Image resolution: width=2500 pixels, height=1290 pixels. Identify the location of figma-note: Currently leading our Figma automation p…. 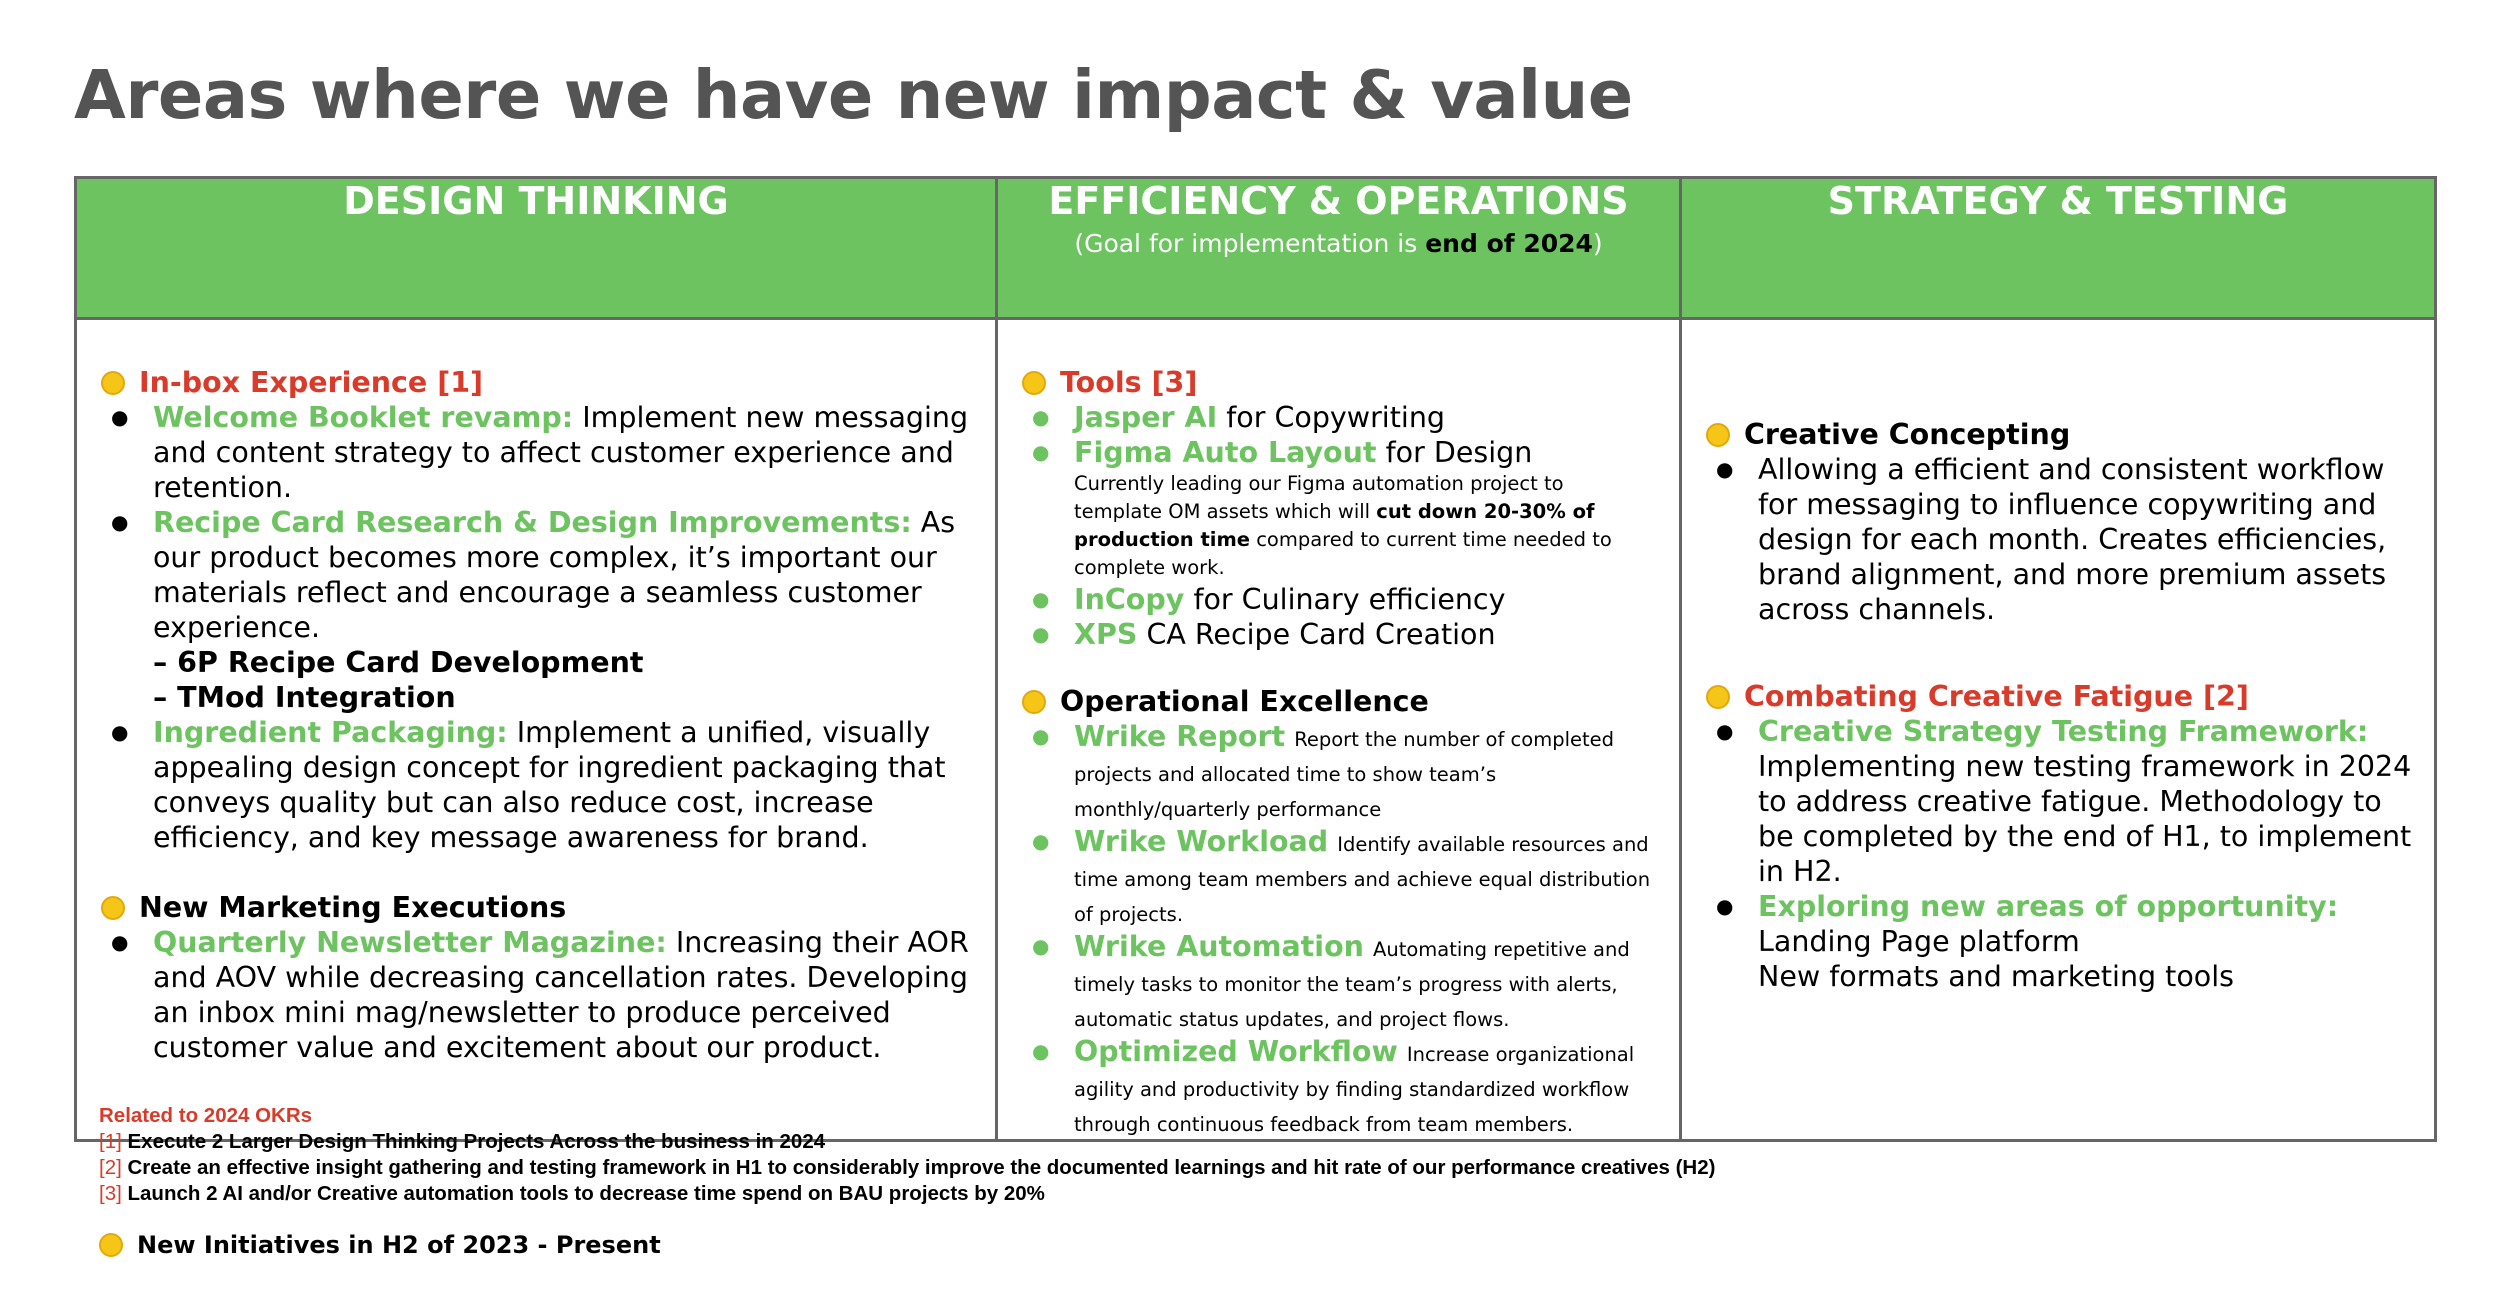
(1343, 525).